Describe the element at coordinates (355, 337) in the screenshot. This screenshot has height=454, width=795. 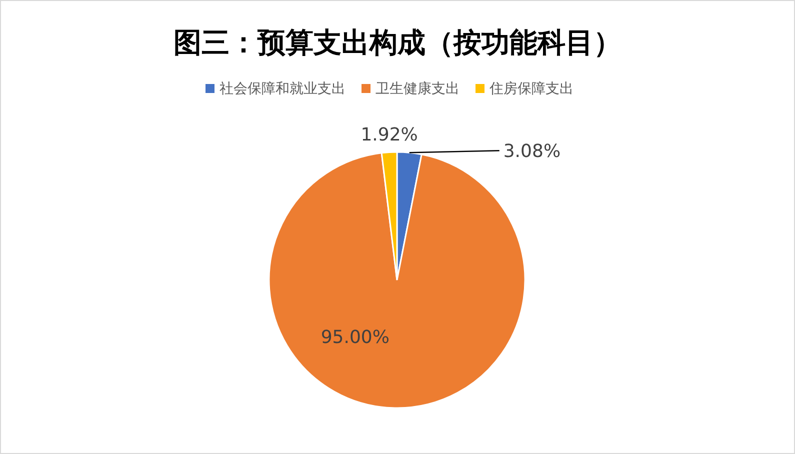
I see `data-label: 95.00%` at that location.